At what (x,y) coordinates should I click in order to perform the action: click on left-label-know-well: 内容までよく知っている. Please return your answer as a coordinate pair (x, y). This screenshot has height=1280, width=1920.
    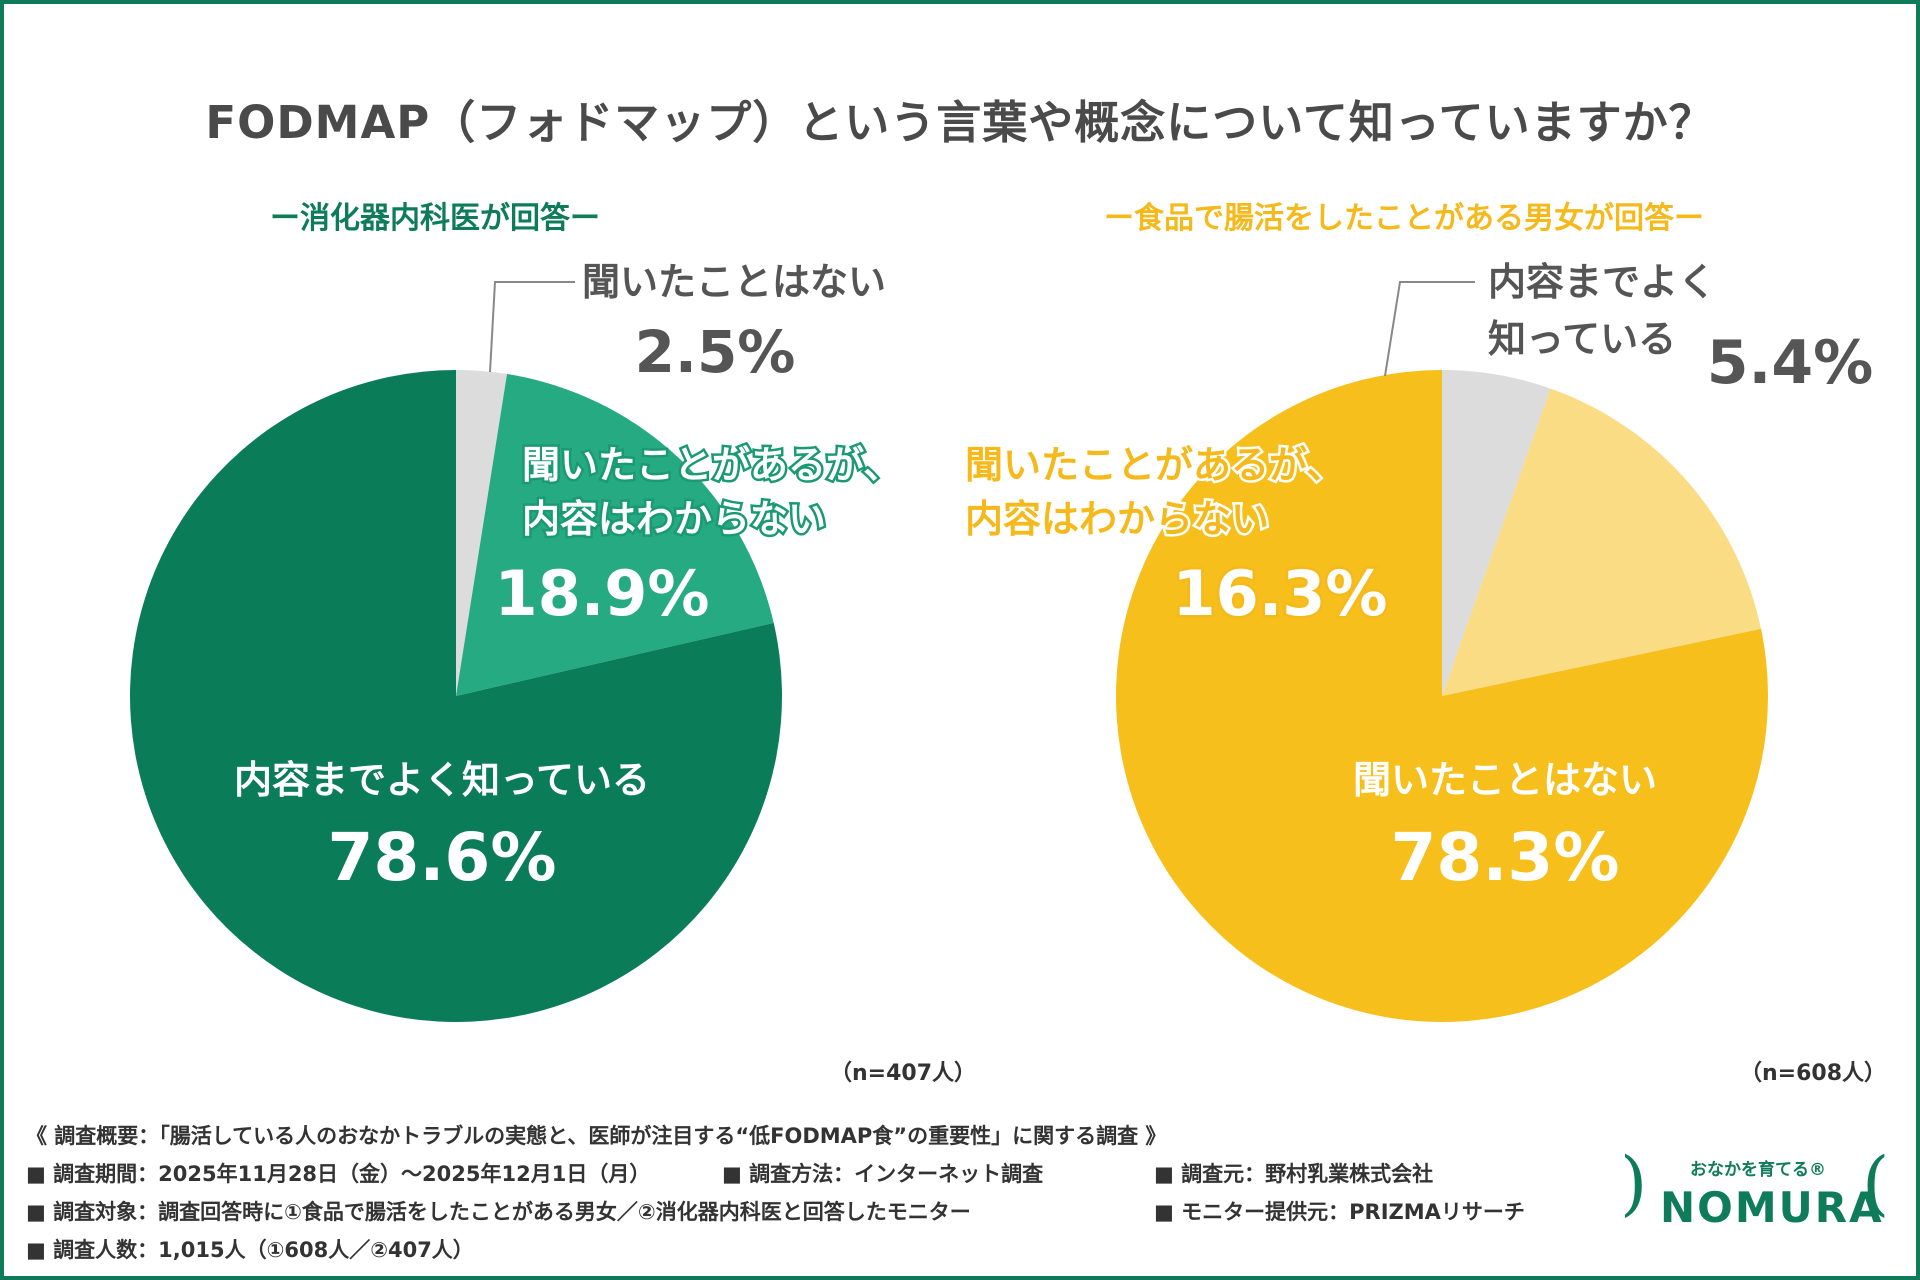
    Looking at the image, I should click on (442, 780).